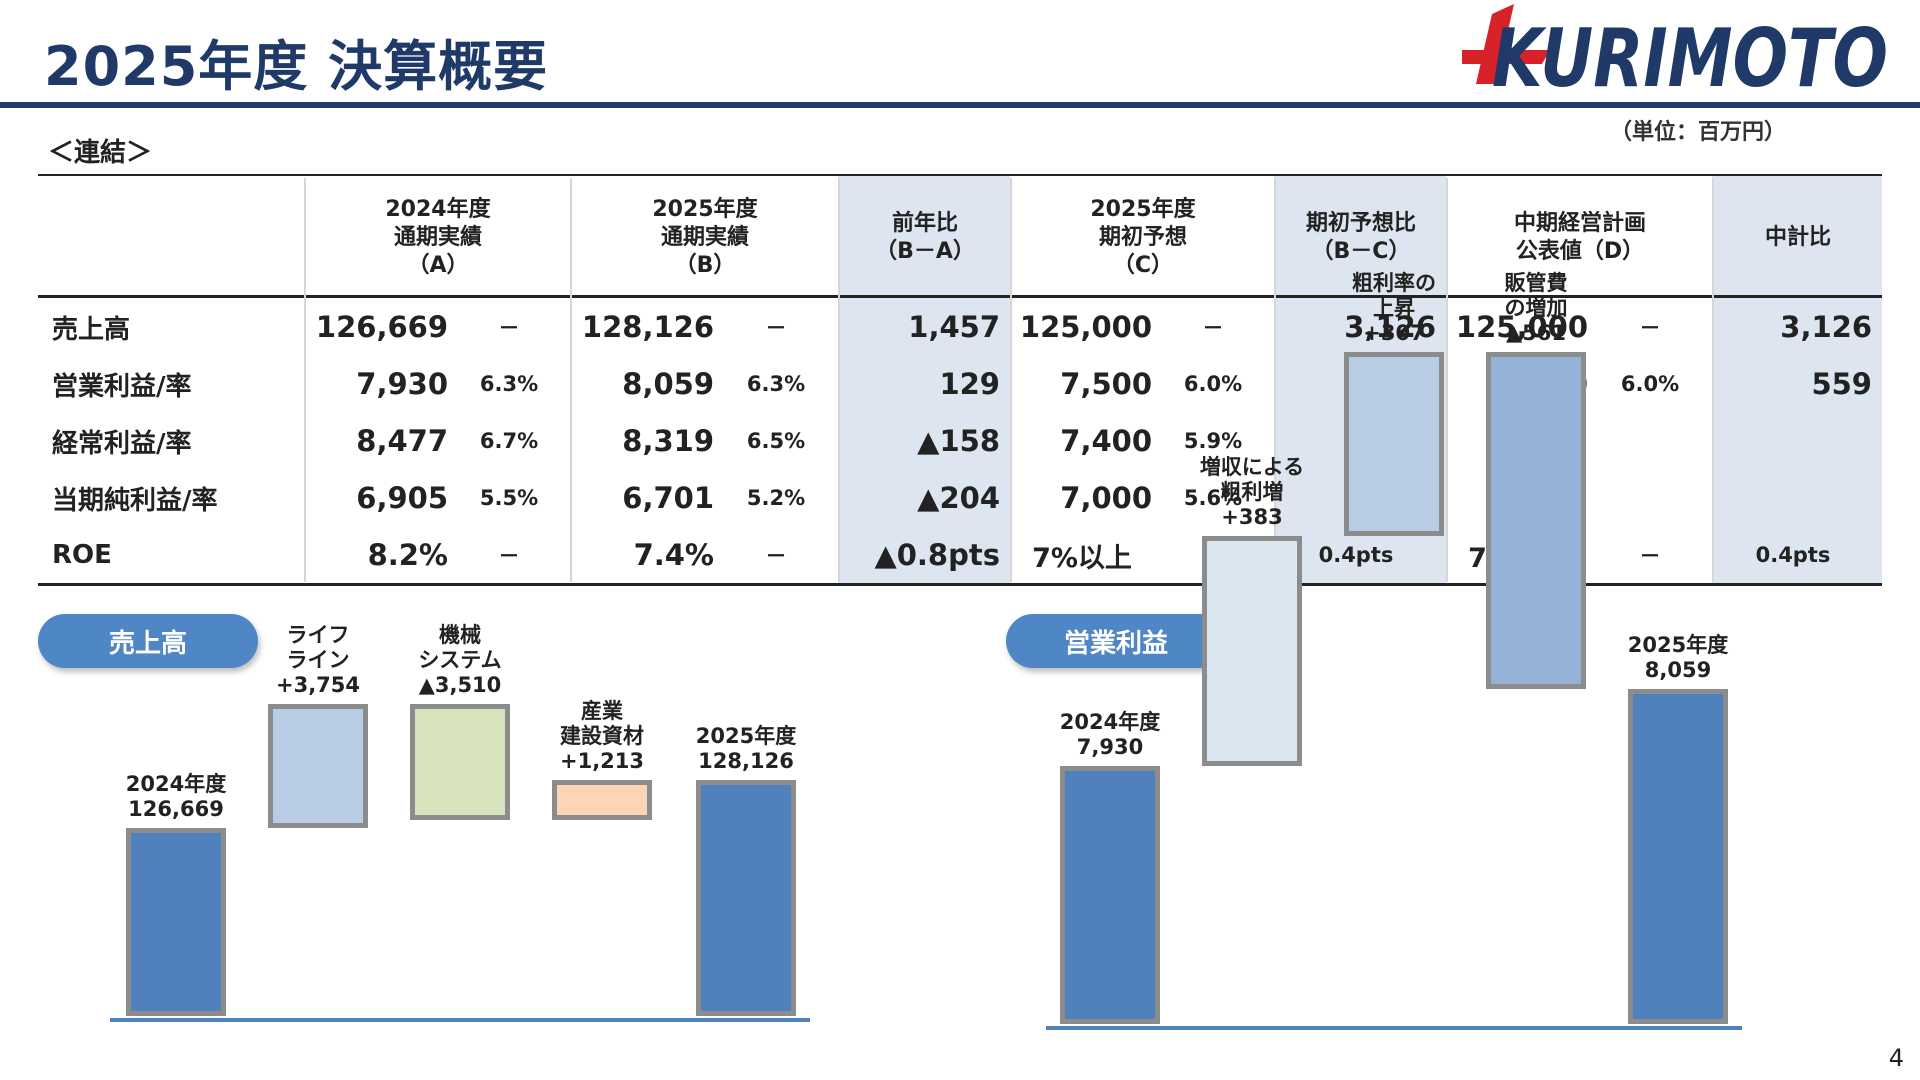 The width and height of the screenshot is (1920, 1080). I want to click on fy2025-actual-ratio: 6.5%, so click(776, 441).